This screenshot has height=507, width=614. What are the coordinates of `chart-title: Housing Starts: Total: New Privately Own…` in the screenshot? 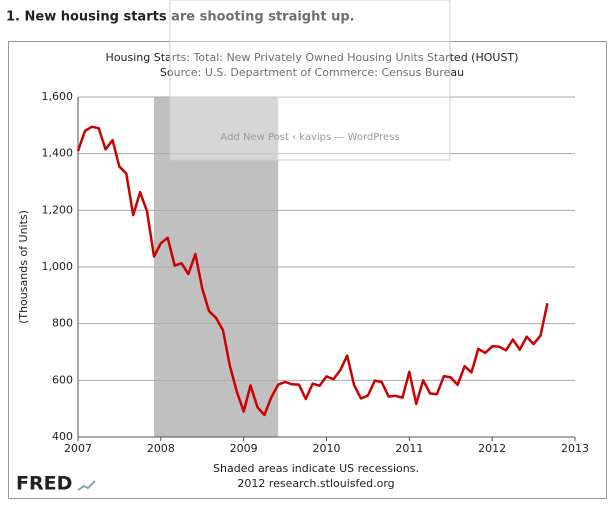 It's located at (312, 57).